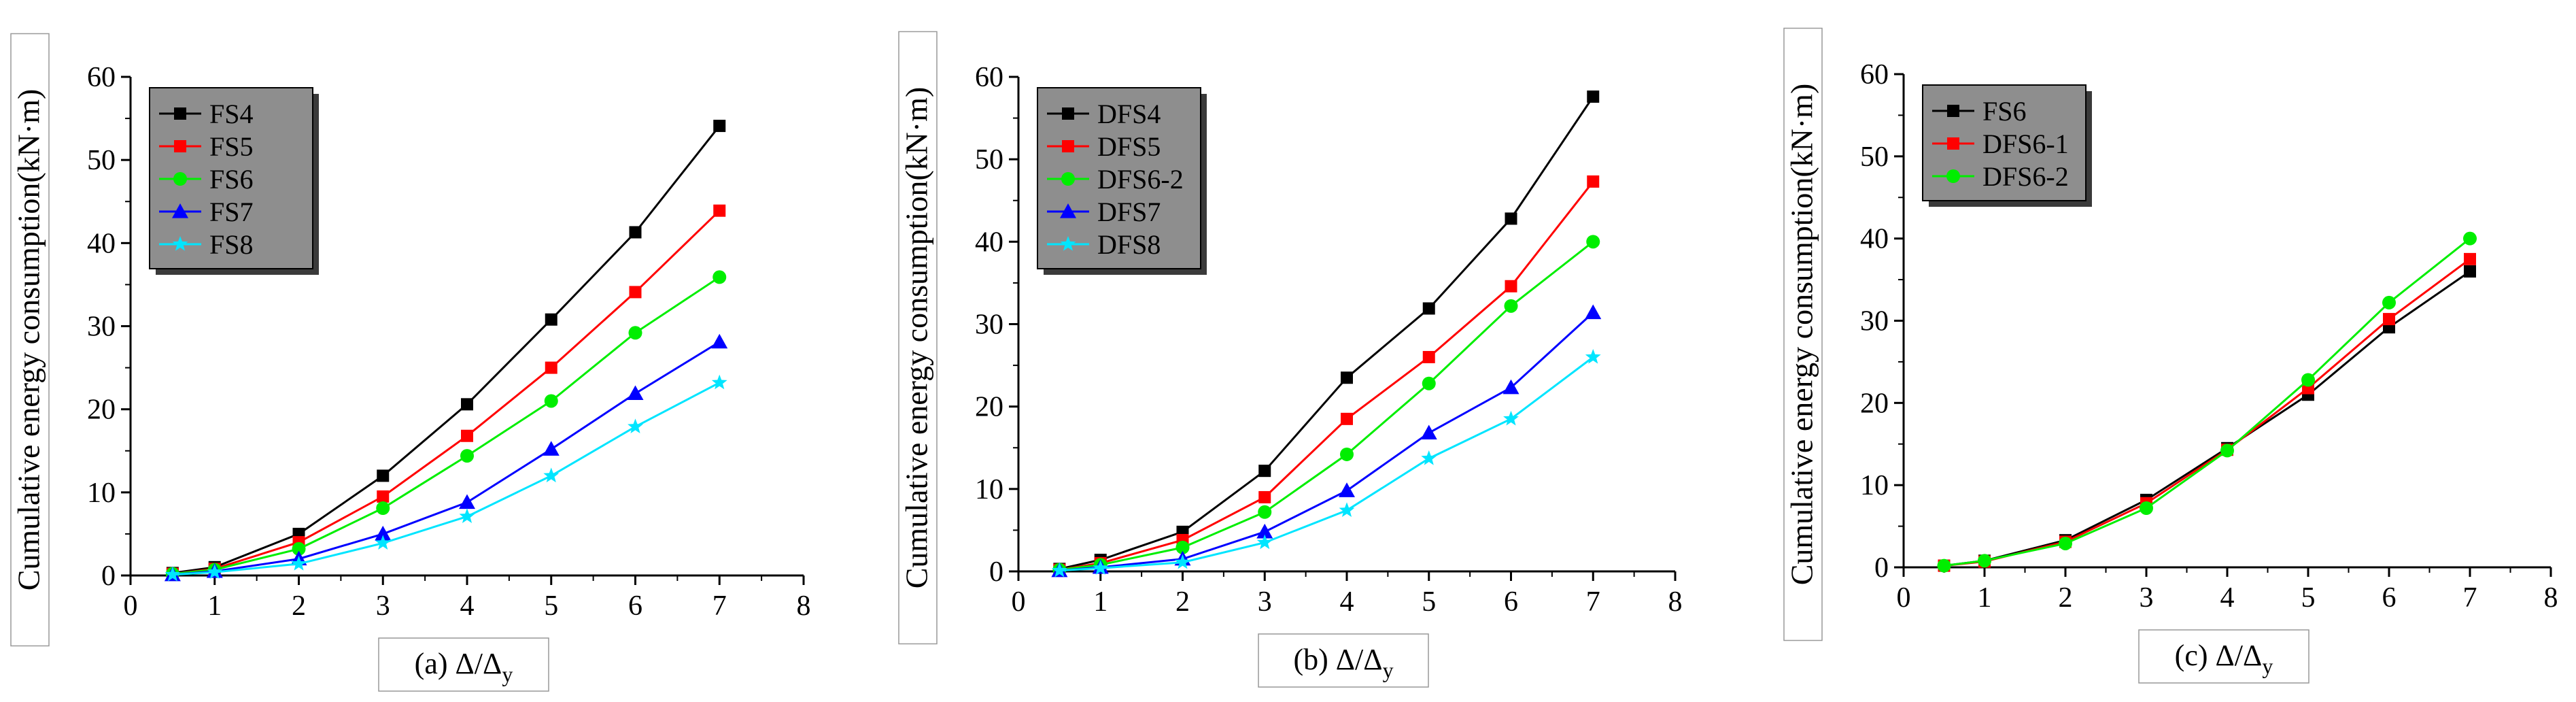 This screenshot has width=2576, height=702. Describe the element at coordinates (206, 212) in the screenshot. I see `legend-item-FS7: FS7` at that location.